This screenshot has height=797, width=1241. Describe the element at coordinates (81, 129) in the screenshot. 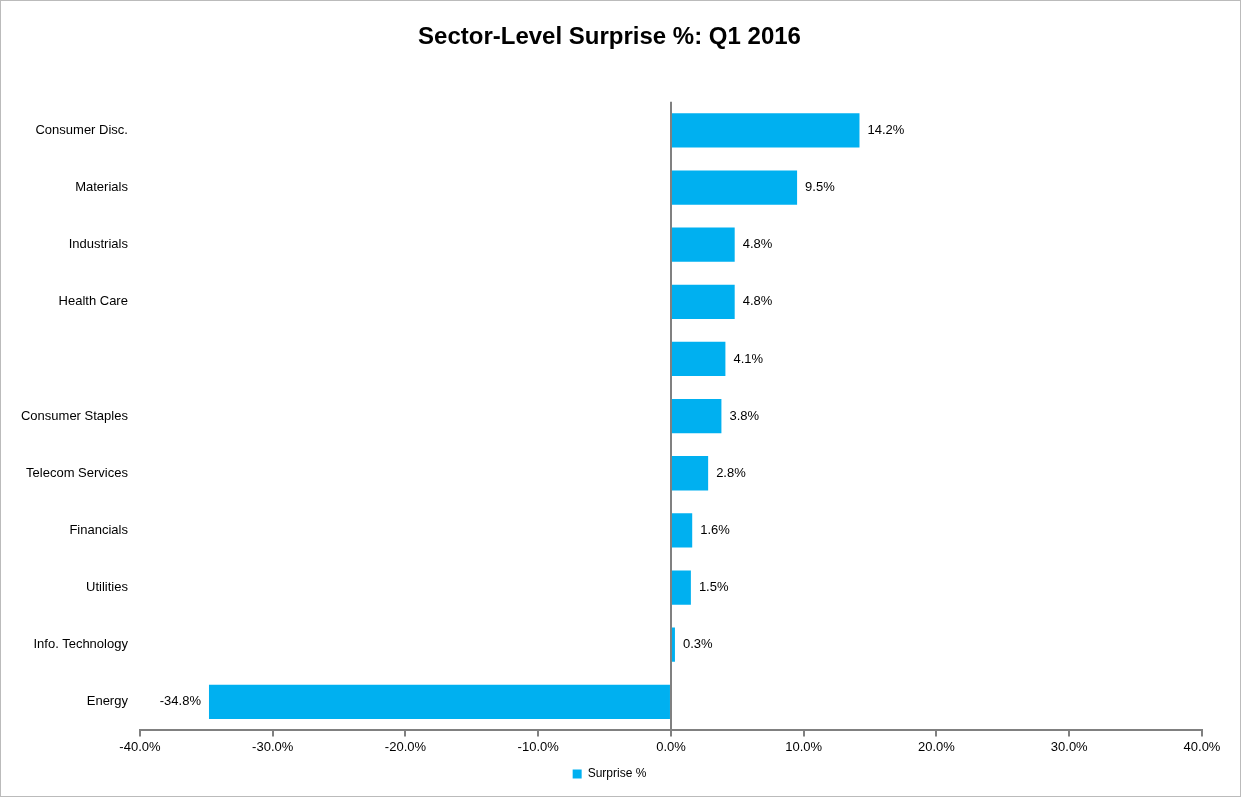

I see `y-tick-label: Consumer Disc.` at that location.